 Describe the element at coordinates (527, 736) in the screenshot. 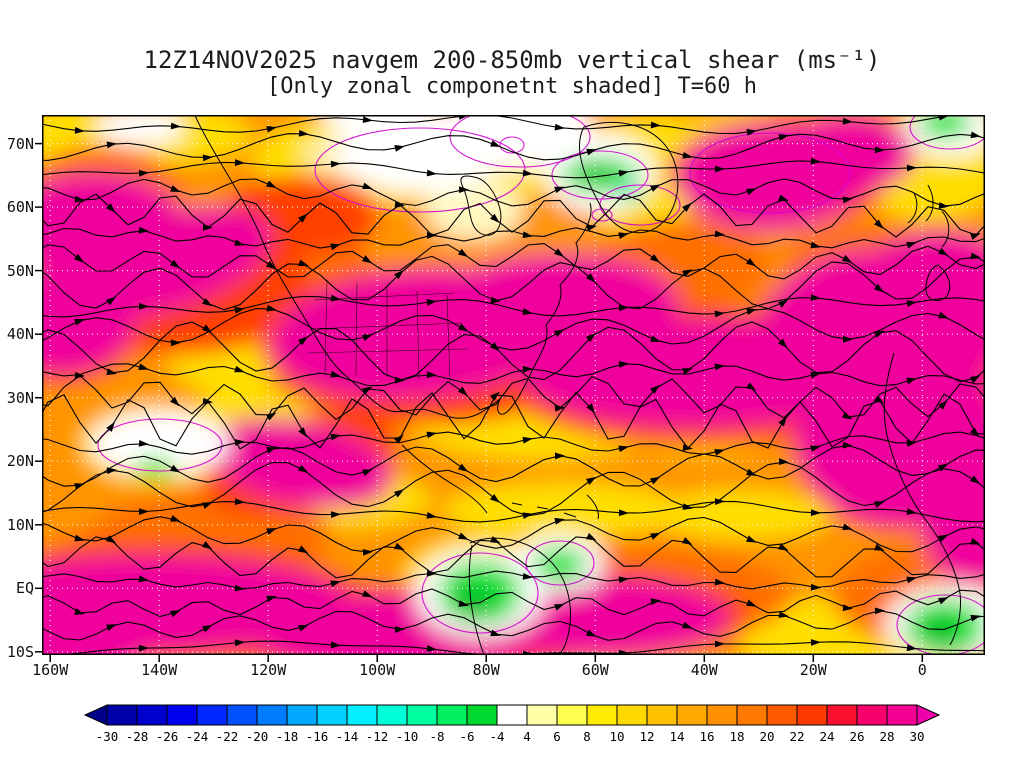

I see `colorbar-tick-label: 4` at that location.